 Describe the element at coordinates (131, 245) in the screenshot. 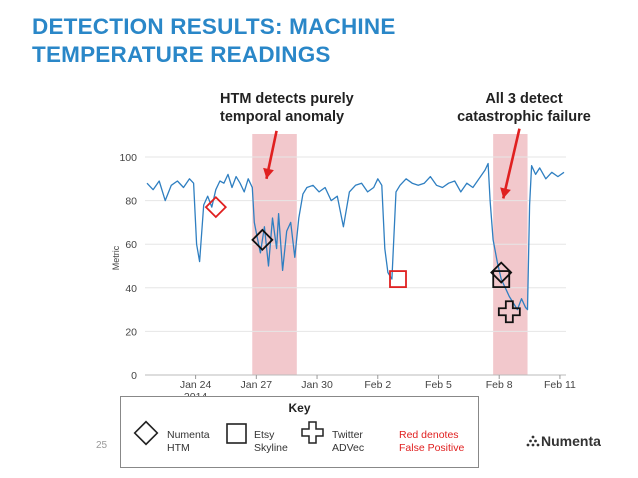

I see `y-tick-label: 60` at that location.